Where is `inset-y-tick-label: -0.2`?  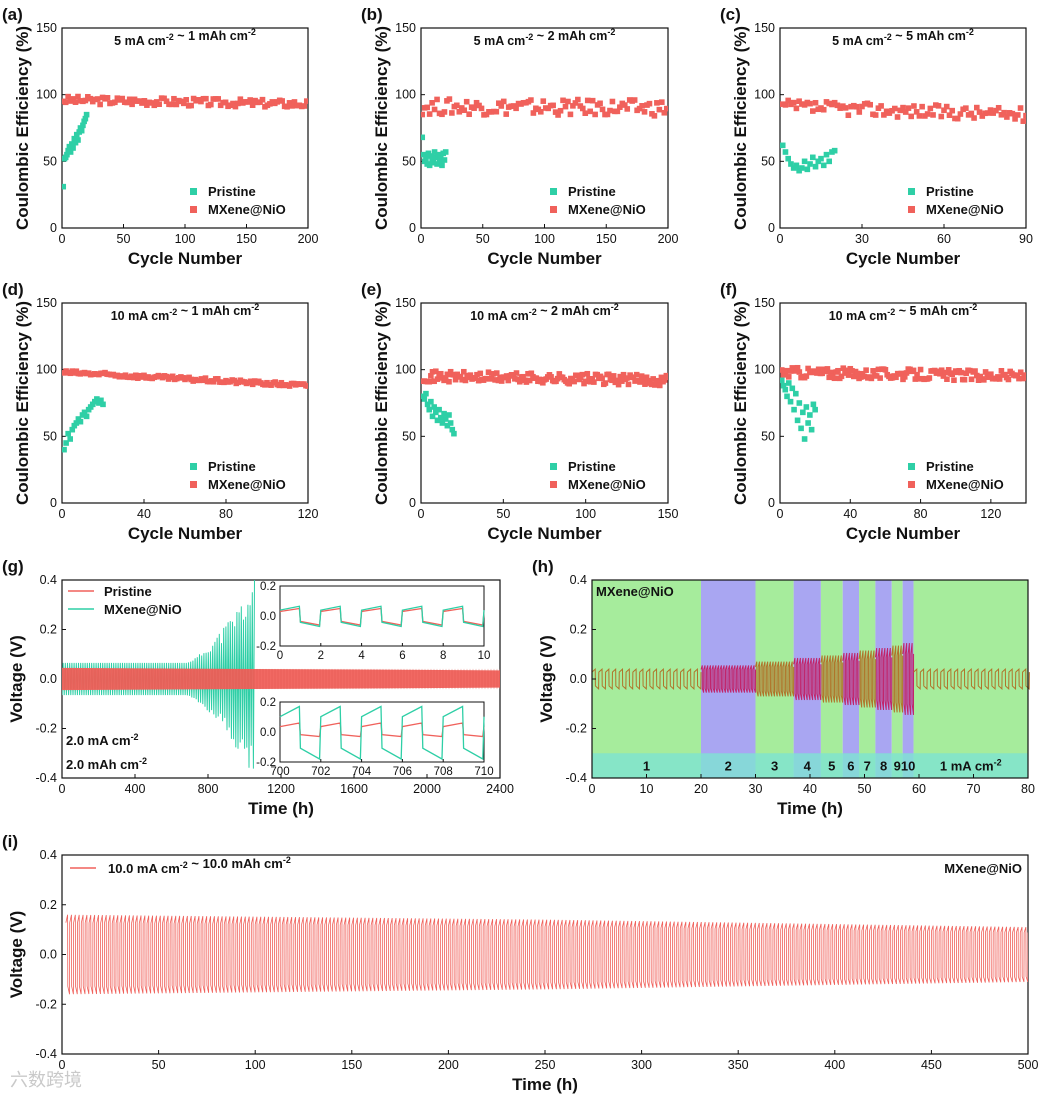 inset-y-tick-label: -0.2 is located at coordinates (266, 647).